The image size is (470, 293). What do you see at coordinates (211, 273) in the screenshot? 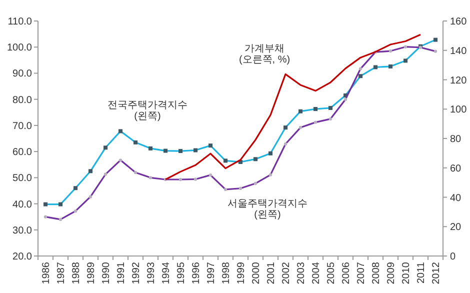
I see `x-tick-label: 1997` at bounding box center [211, 273].